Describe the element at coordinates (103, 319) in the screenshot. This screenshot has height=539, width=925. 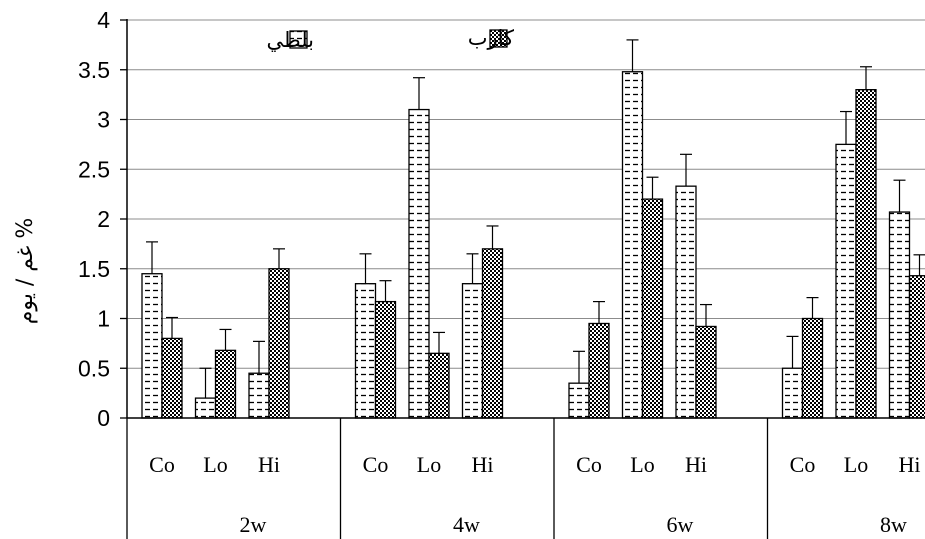
I see `y-tick-label: 1` at that location.